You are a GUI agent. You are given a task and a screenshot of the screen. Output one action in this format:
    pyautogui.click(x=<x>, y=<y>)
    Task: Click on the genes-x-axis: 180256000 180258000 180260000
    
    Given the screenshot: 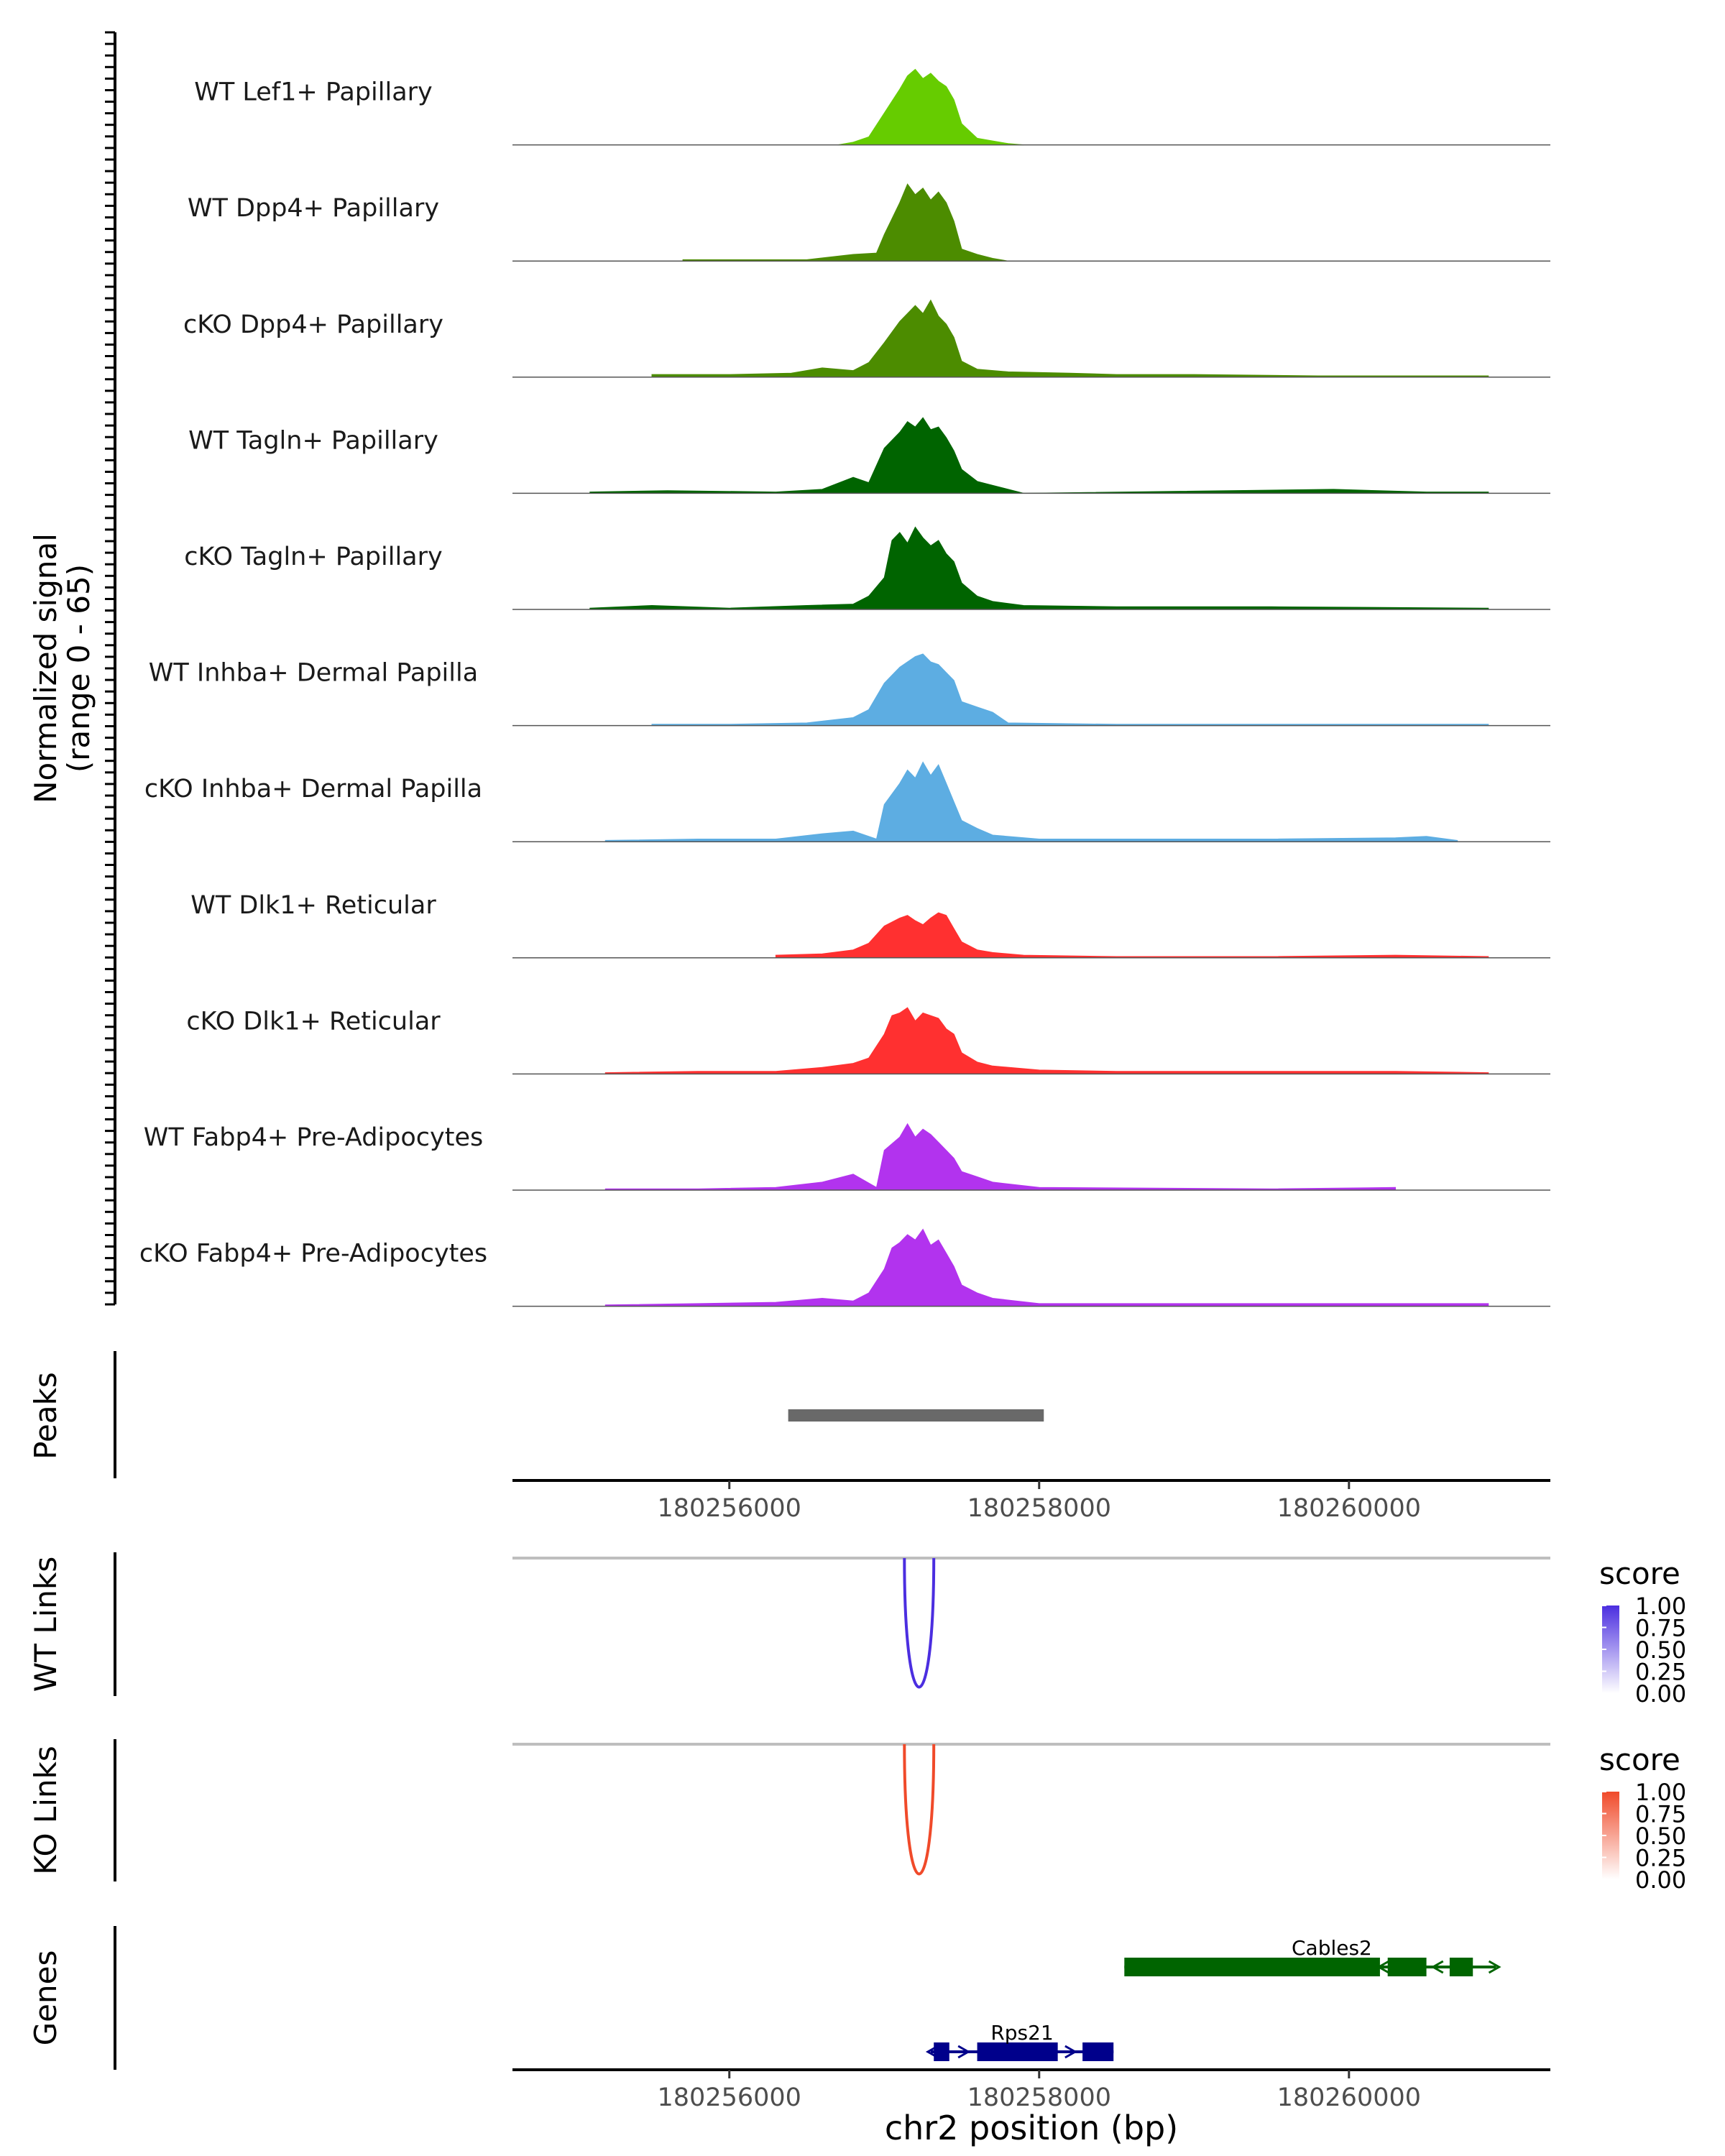 What is the action you would take?
    pyautogui.click(x=1039, y=2091)
    